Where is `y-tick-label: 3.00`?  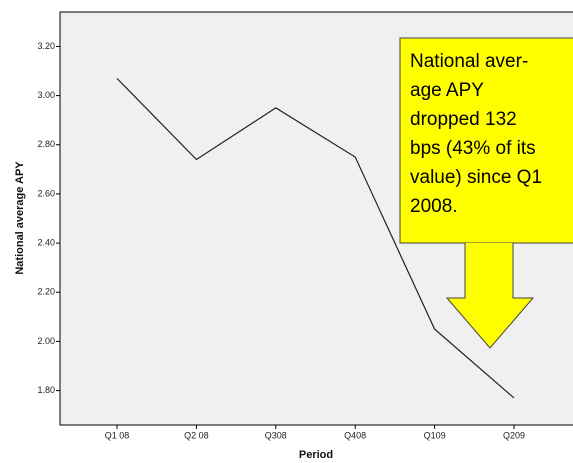 y-tick-label: 3.00 is located at coordinates (46, 95).